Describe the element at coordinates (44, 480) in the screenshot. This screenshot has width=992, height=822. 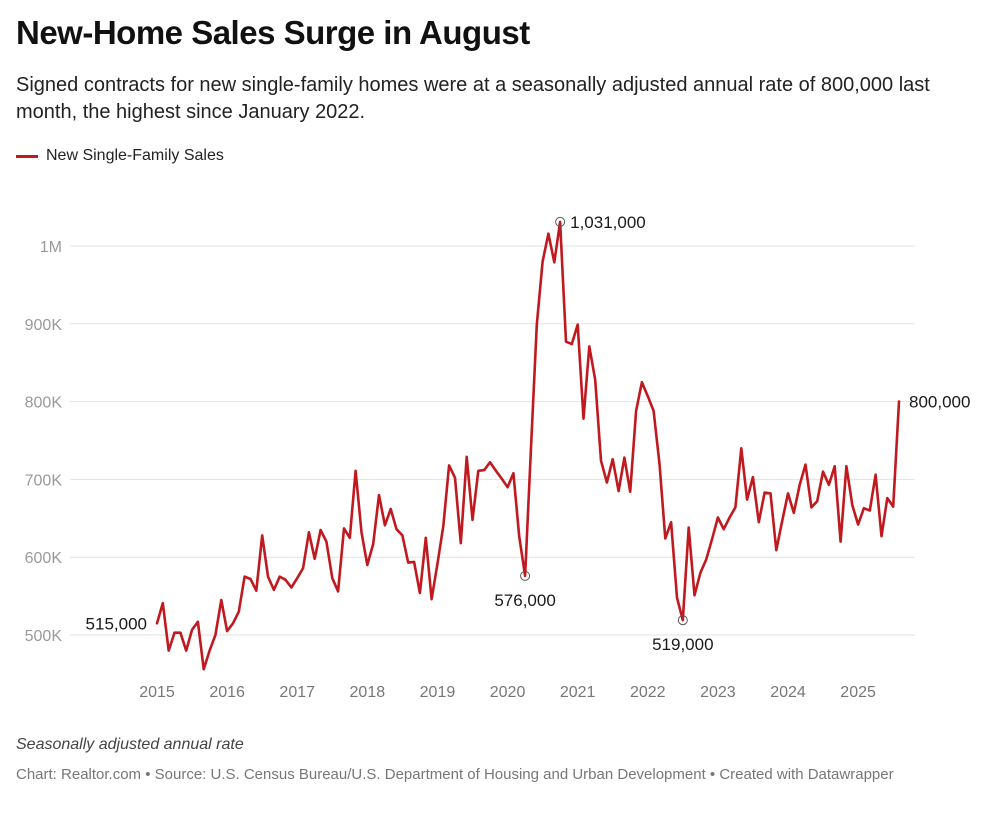
I see `y-tick-label: 700K` at that location.